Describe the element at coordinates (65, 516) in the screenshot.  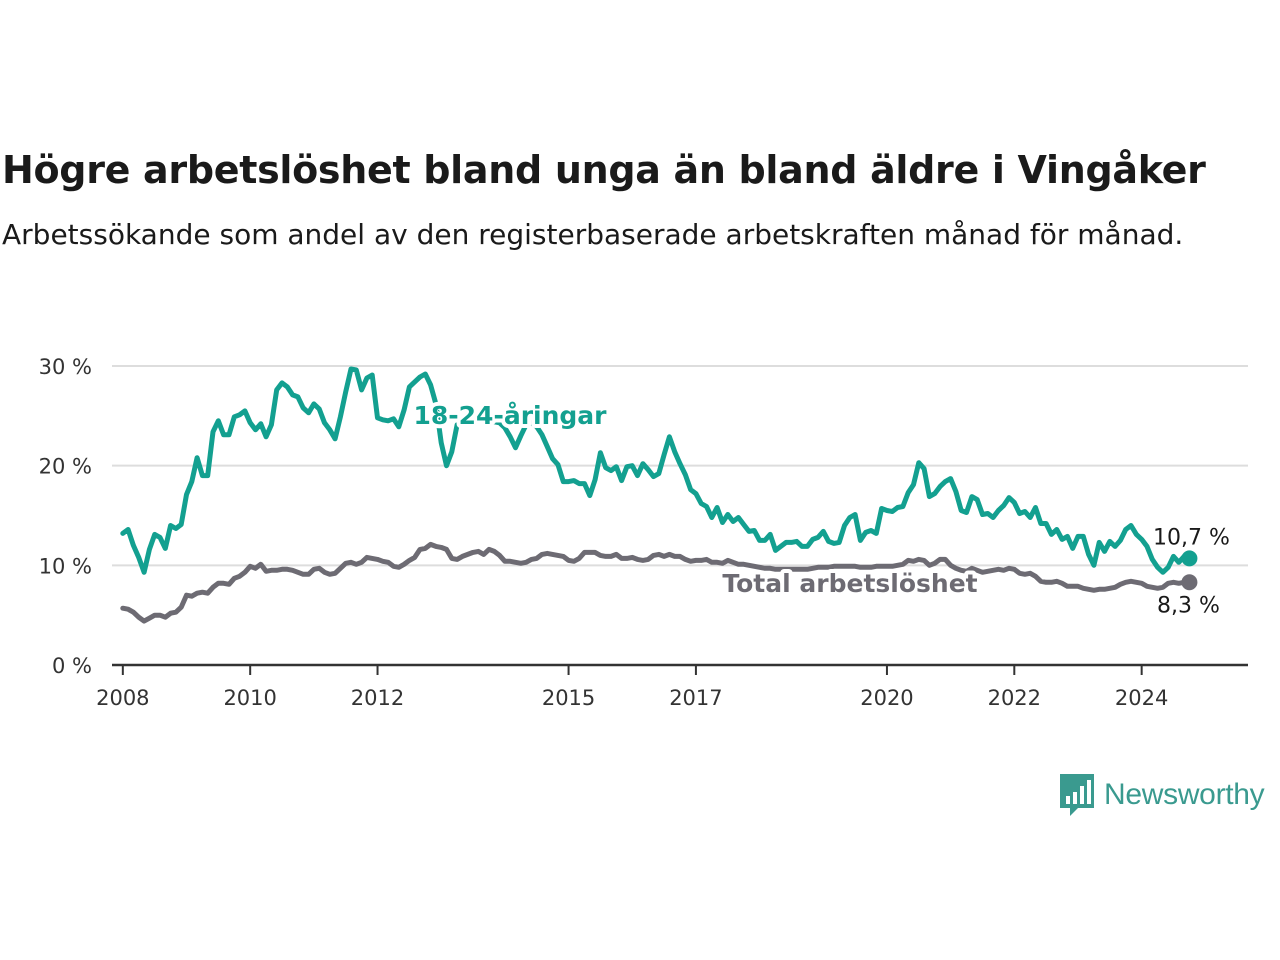
I see `y-axis-ticks: 0 % 10 % 20 % 30 %` at that location.